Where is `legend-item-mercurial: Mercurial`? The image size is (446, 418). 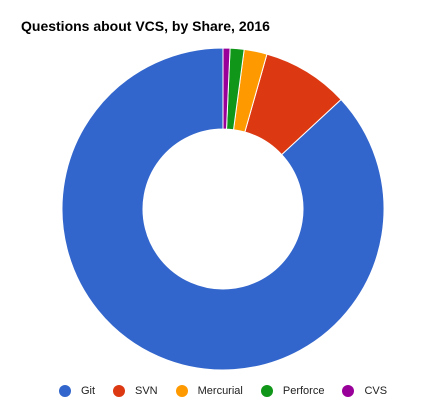 legend-item-mercurial: Mercurial is located at coordinates (209, 391).